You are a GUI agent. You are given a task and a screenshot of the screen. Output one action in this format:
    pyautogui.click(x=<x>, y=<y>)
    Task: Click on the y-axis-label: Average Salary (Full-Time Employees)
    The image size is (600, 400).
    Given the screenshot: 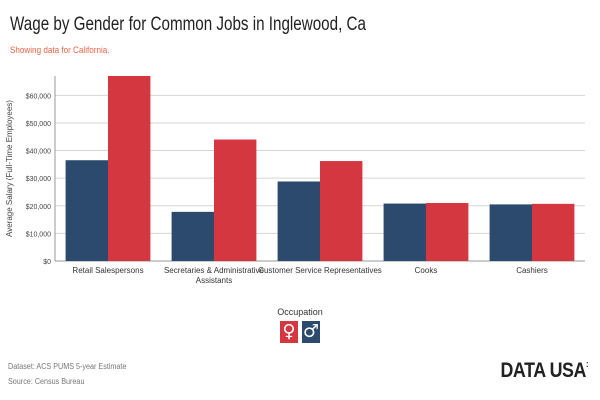 What is the action you would take?
    pyautogui.click(x=9, y=168)
    